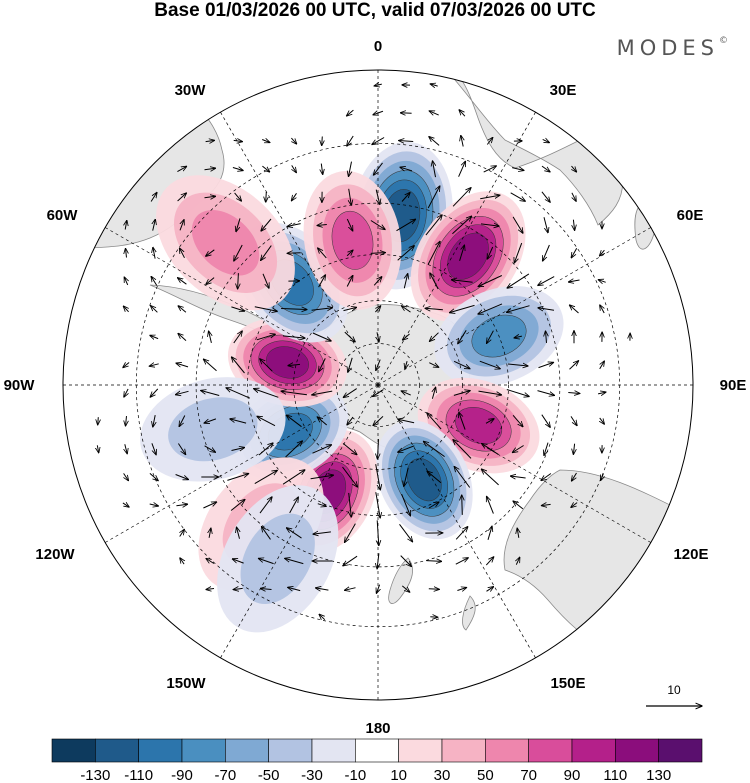 This screenshot has height=783, width=750. I want to click on colorbar-tick-label: 110, so click(615, 775).